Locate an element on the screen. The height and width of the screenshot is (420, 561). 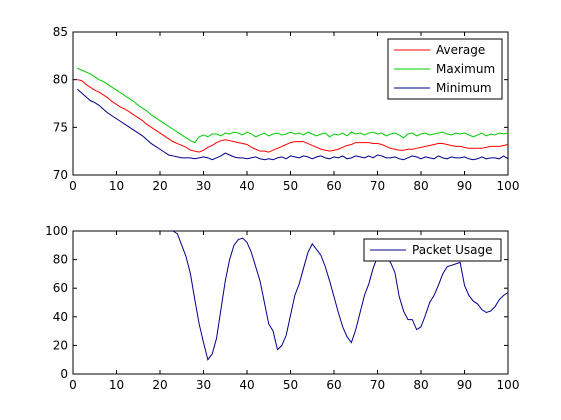
y-tick-label: 40 is located at coordinates (60, 317).